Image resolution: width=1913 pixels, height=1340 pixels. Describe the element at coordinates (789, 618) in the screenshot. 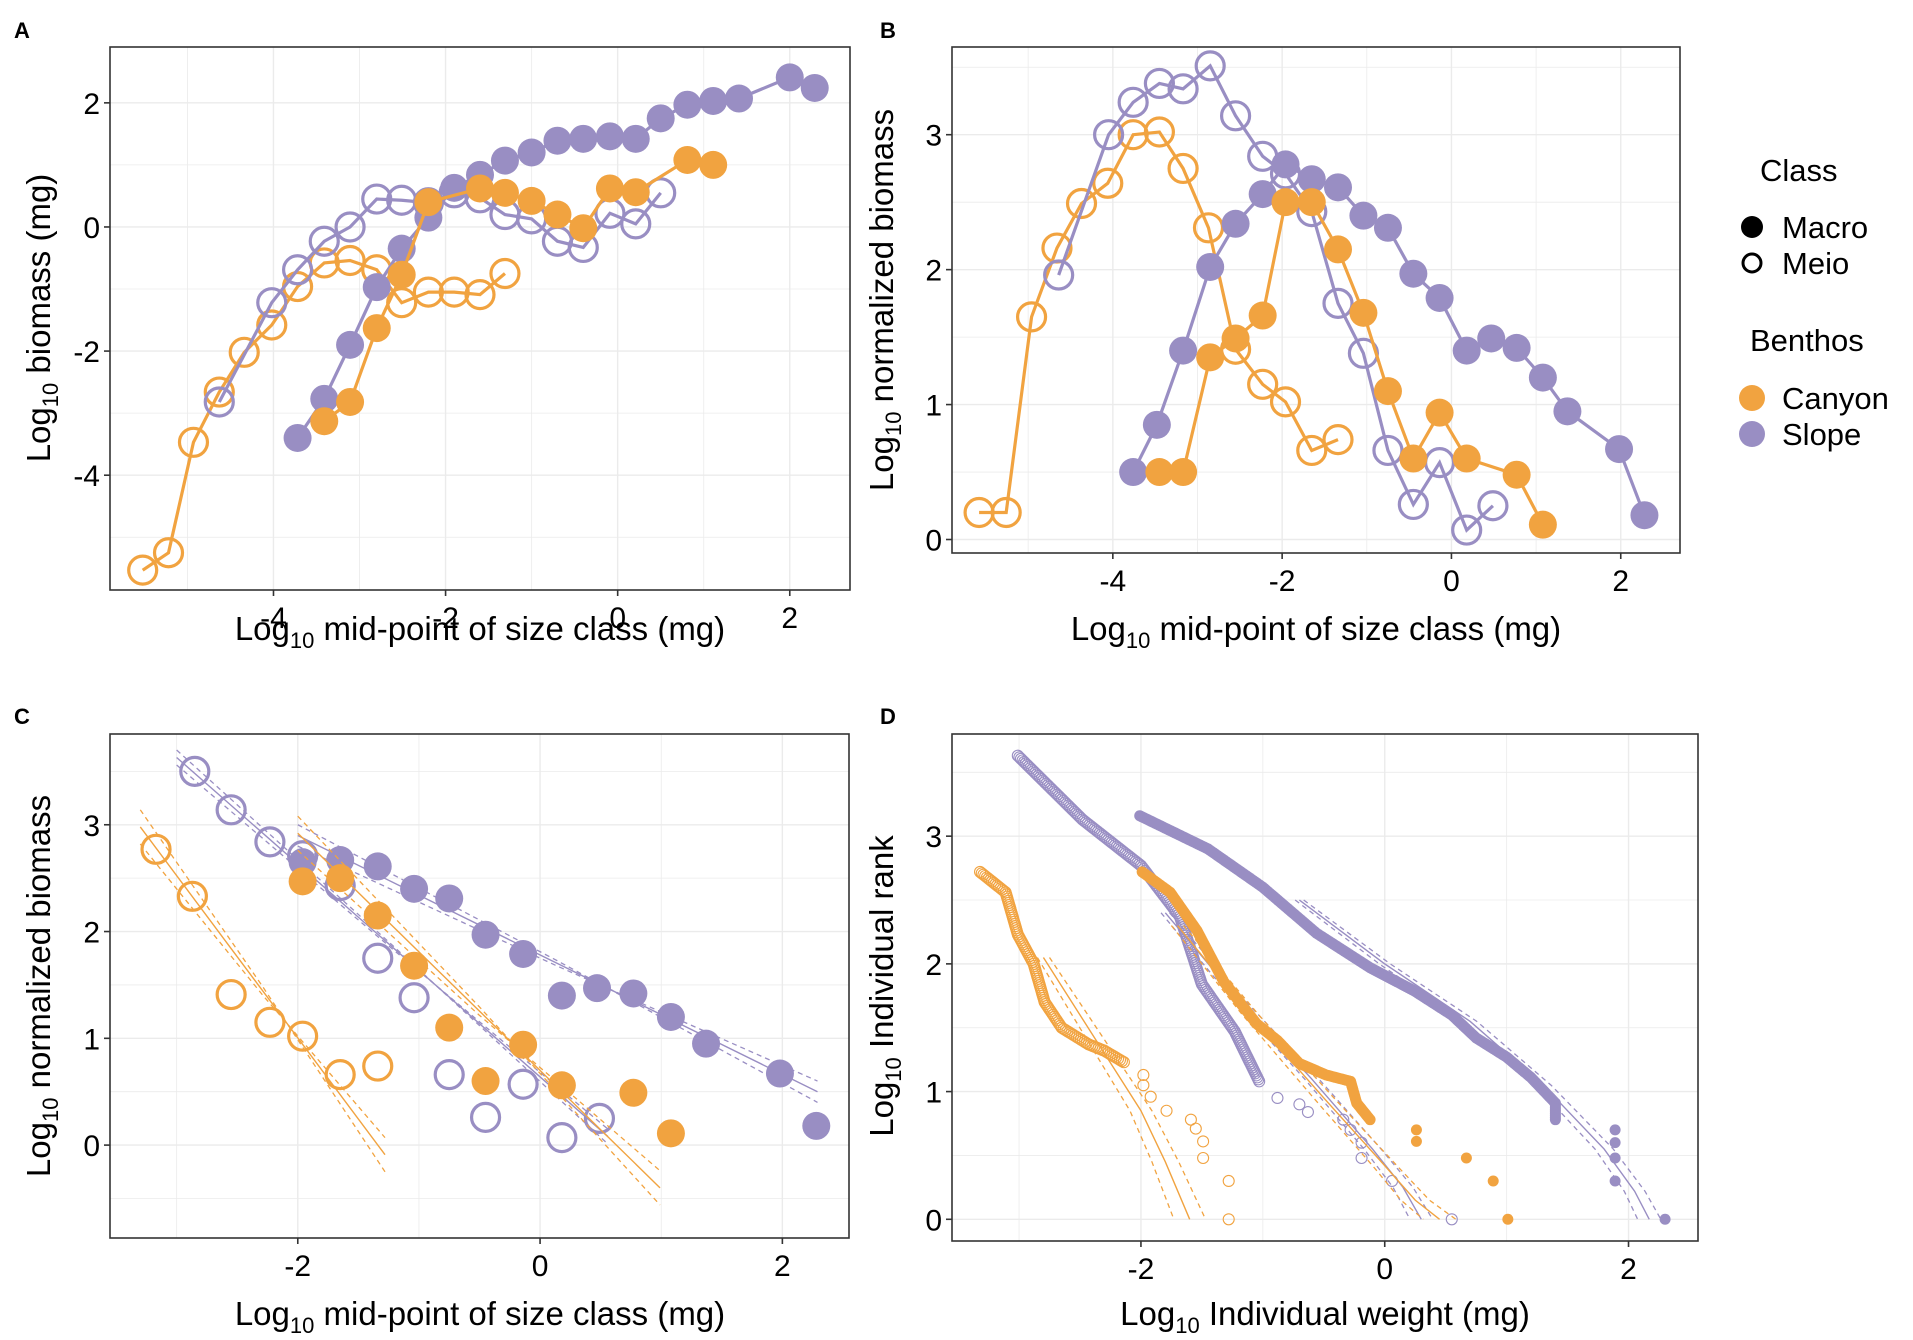

I see `x-tick-label: 2` at that location.